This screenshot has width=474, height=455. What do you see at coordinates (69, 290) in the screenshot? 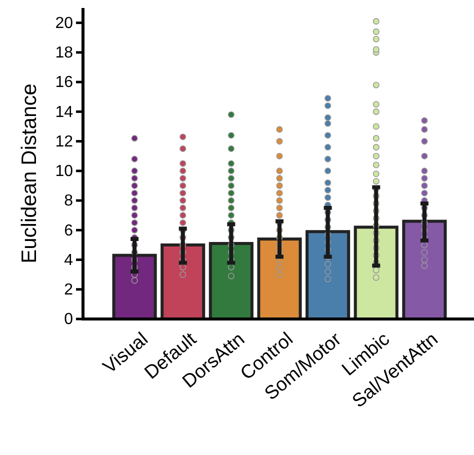
I see `y-tick-label: 2` at bounding box center [69, 290].